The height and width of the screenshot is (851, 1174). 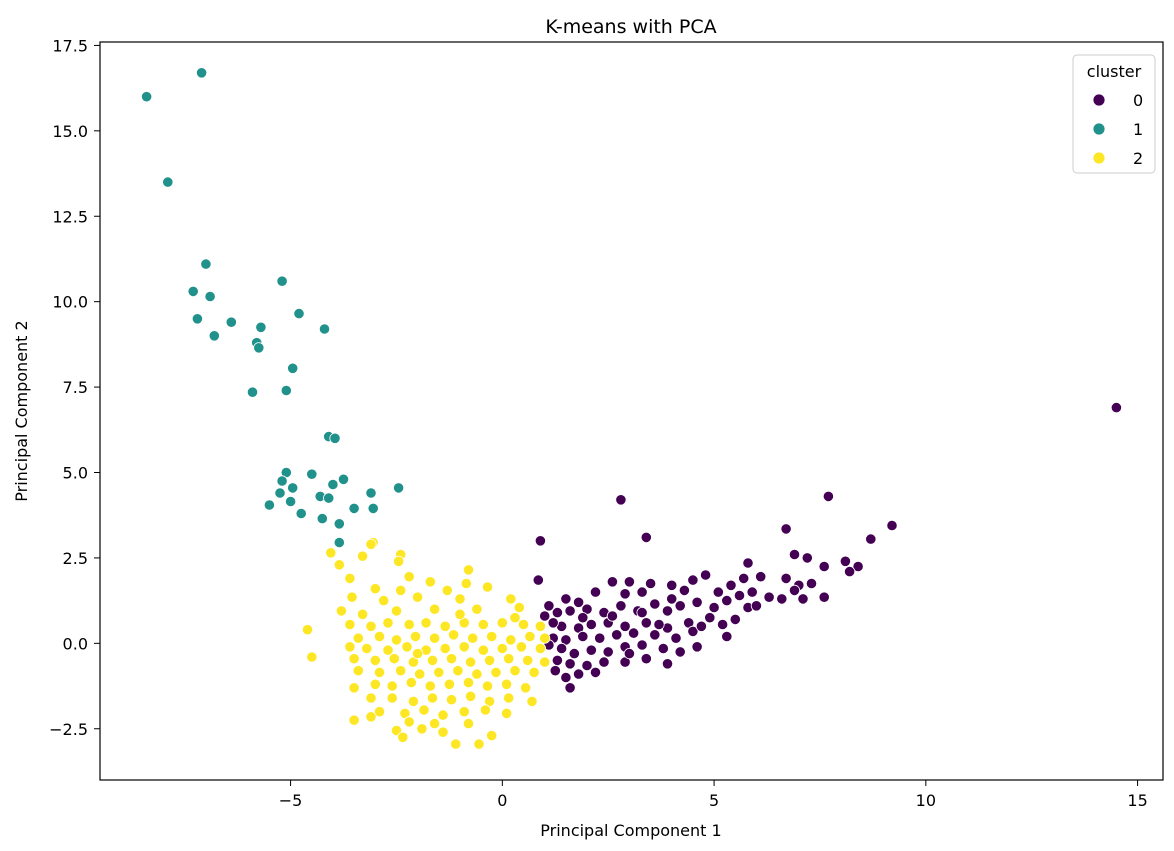 I want to click on legend: cluster 0 1 2, so click(x=1114, y=114).